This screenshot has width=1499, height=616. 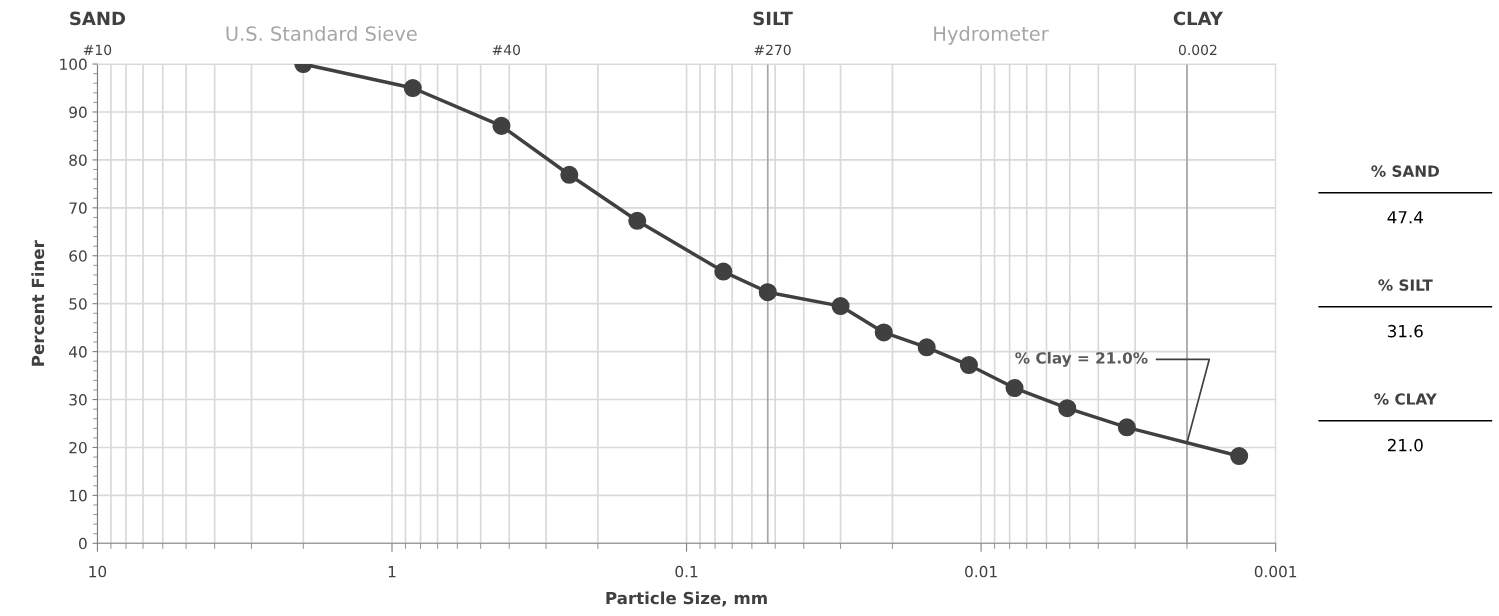 What do you see at coordinates (1405, 217) in the screenshot?
I see `text: 47.4` at bounding box center [1405, 217].